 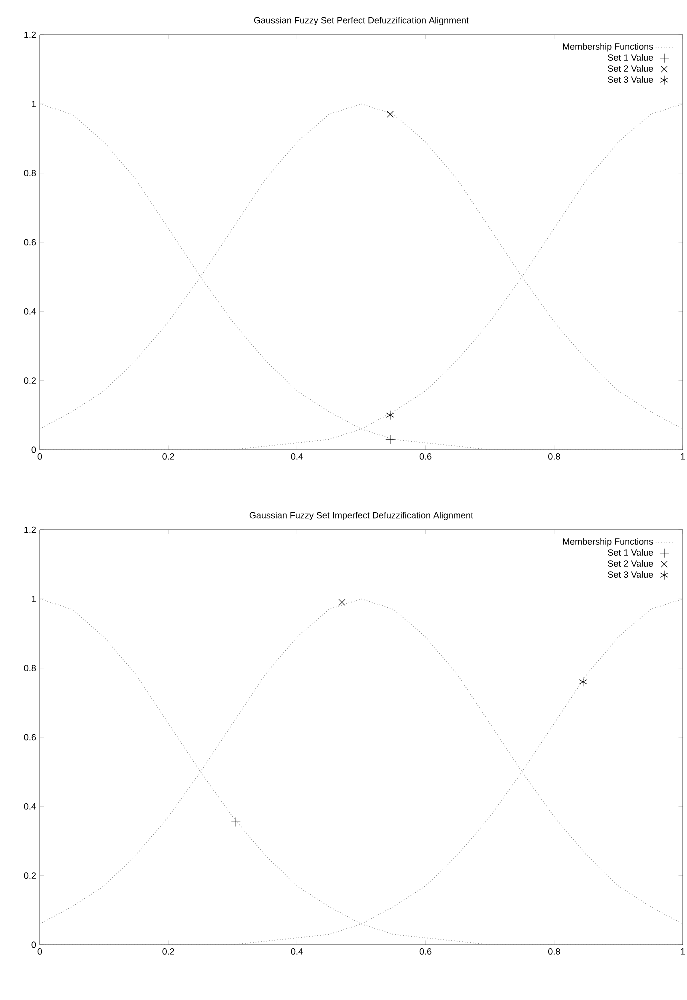 I want to click on chart-title: Gaussian Fuzzy Set Perfect Defuzzification Alignment, so click(x=361, y=21).